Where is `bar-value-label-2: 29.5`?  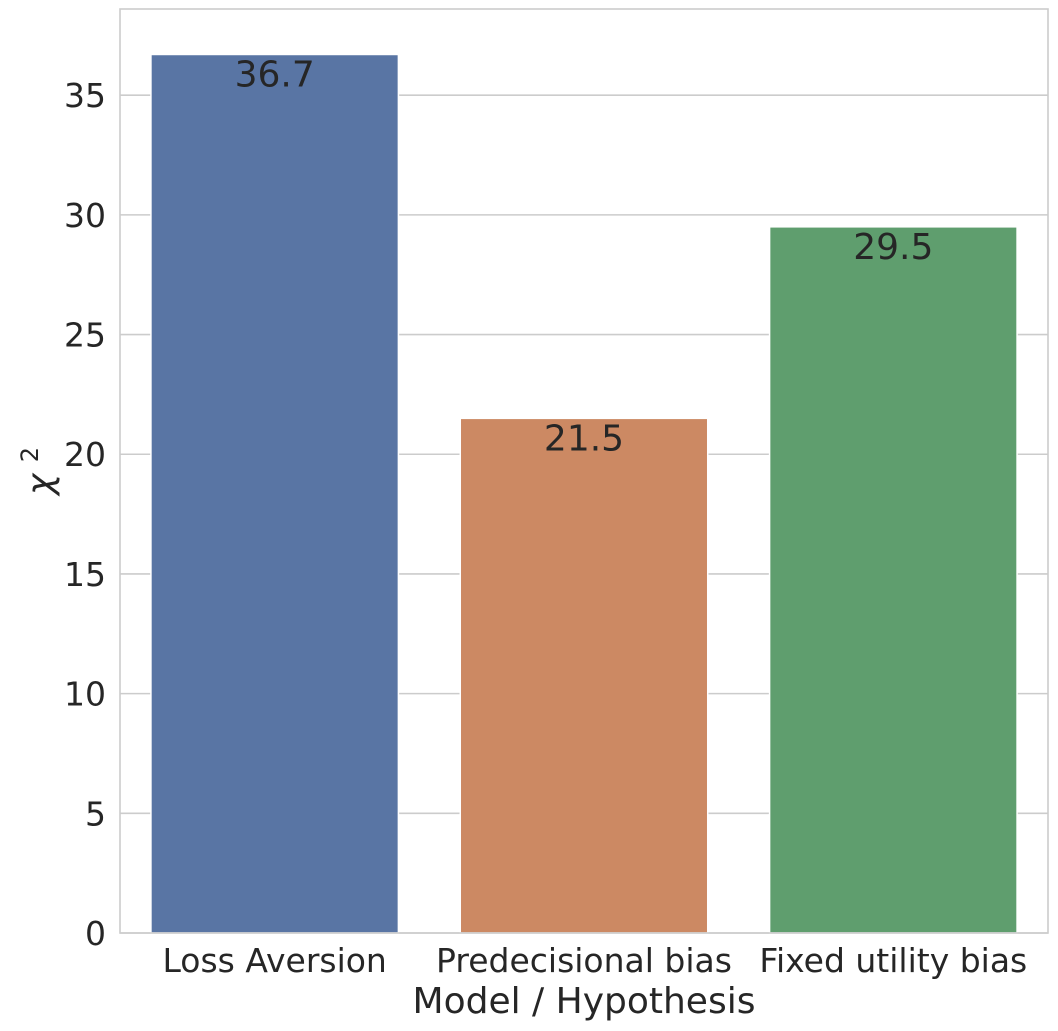 bar-value-label-2: 29.5 is located at coordinates (893, 247).